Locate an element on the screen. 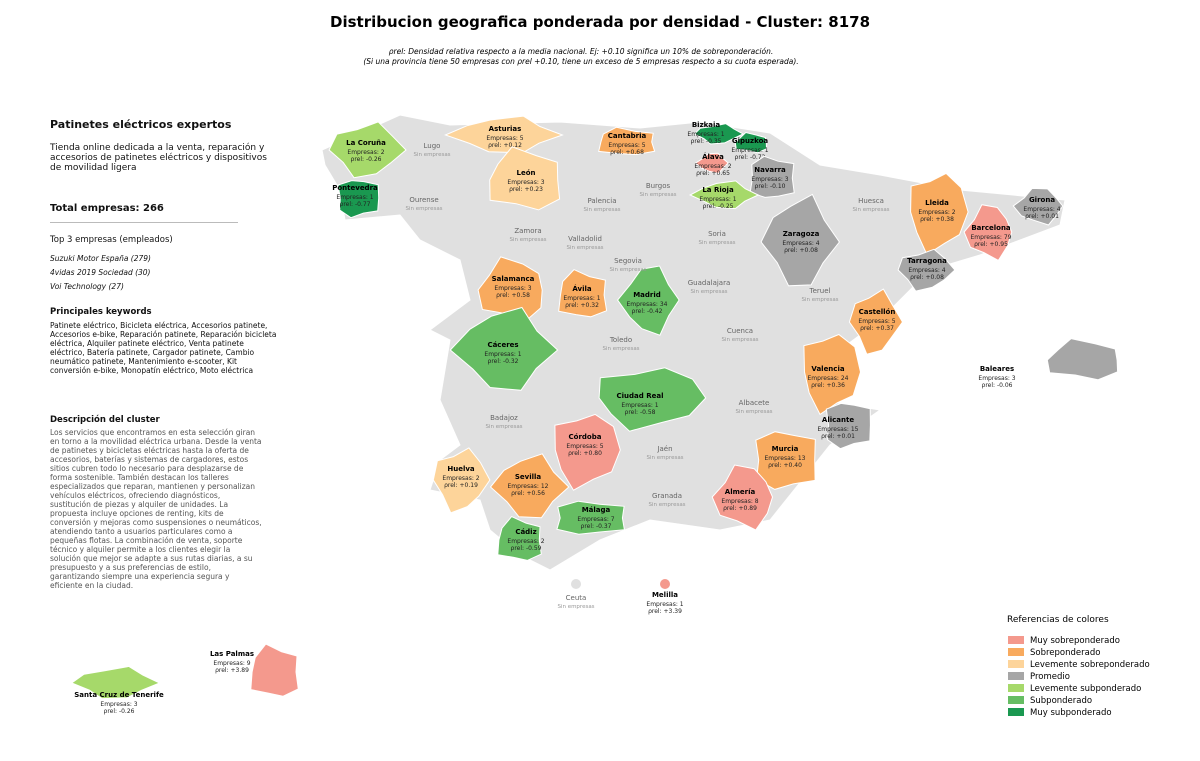  province-count: Empresas: 24 is located at coordinates (828, 378).